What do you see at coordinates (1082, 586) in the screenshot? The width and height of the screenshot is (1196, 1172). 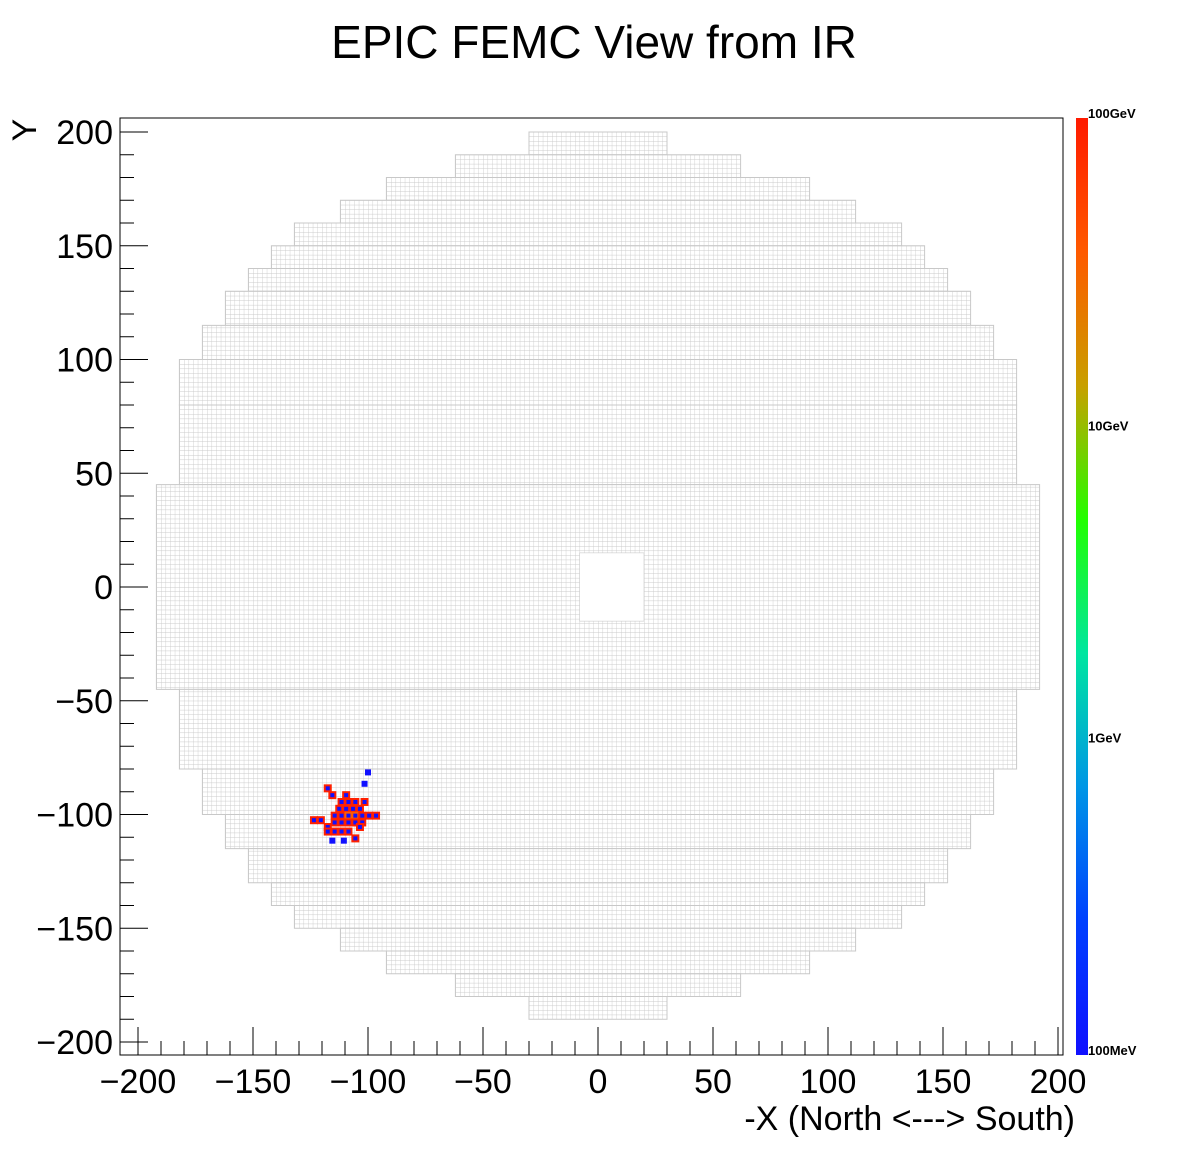 I see `colorbar-gradient` at bounding box center [1082, 586].